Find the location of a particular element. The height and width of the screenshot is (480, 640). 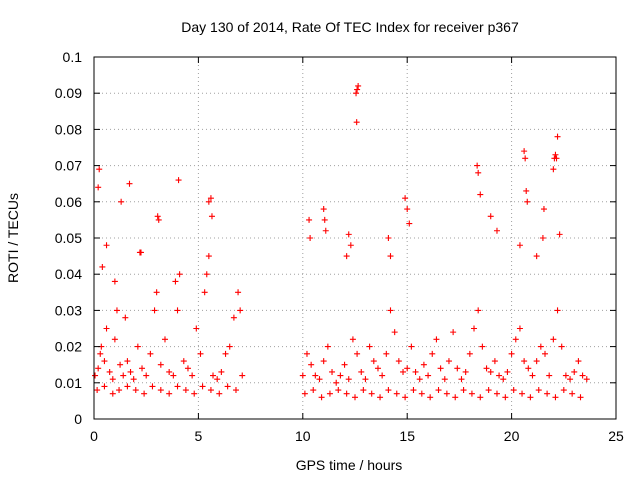

x-tick-label: 0 is located at coordinates (94, 436).